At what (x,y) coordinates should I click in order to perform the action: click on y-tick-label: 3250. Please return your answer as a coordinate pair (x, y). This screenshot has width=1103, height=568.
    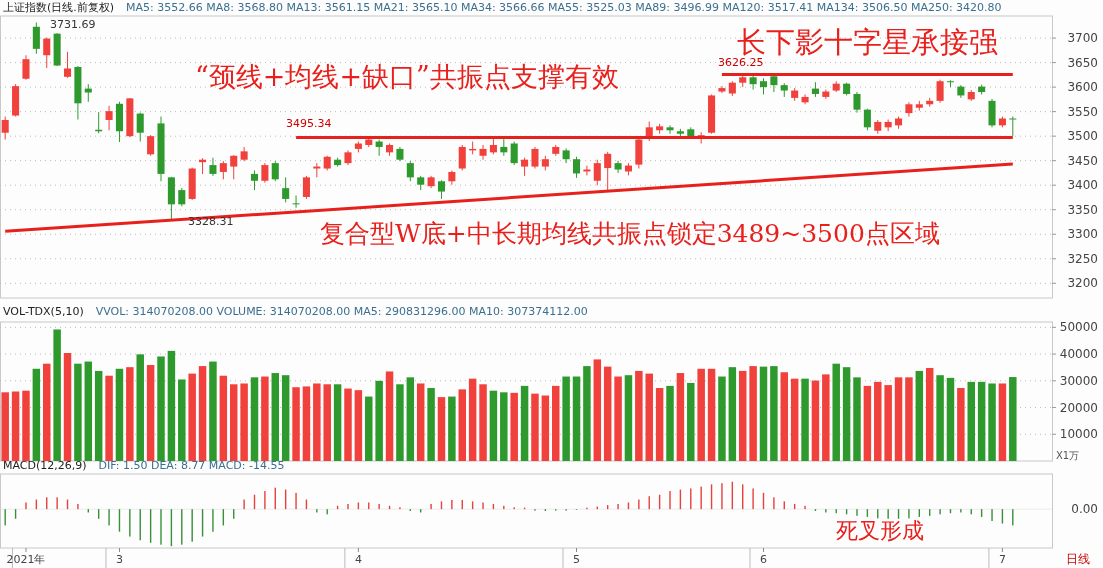
    Looking at the image, I should click on (1082, 258).